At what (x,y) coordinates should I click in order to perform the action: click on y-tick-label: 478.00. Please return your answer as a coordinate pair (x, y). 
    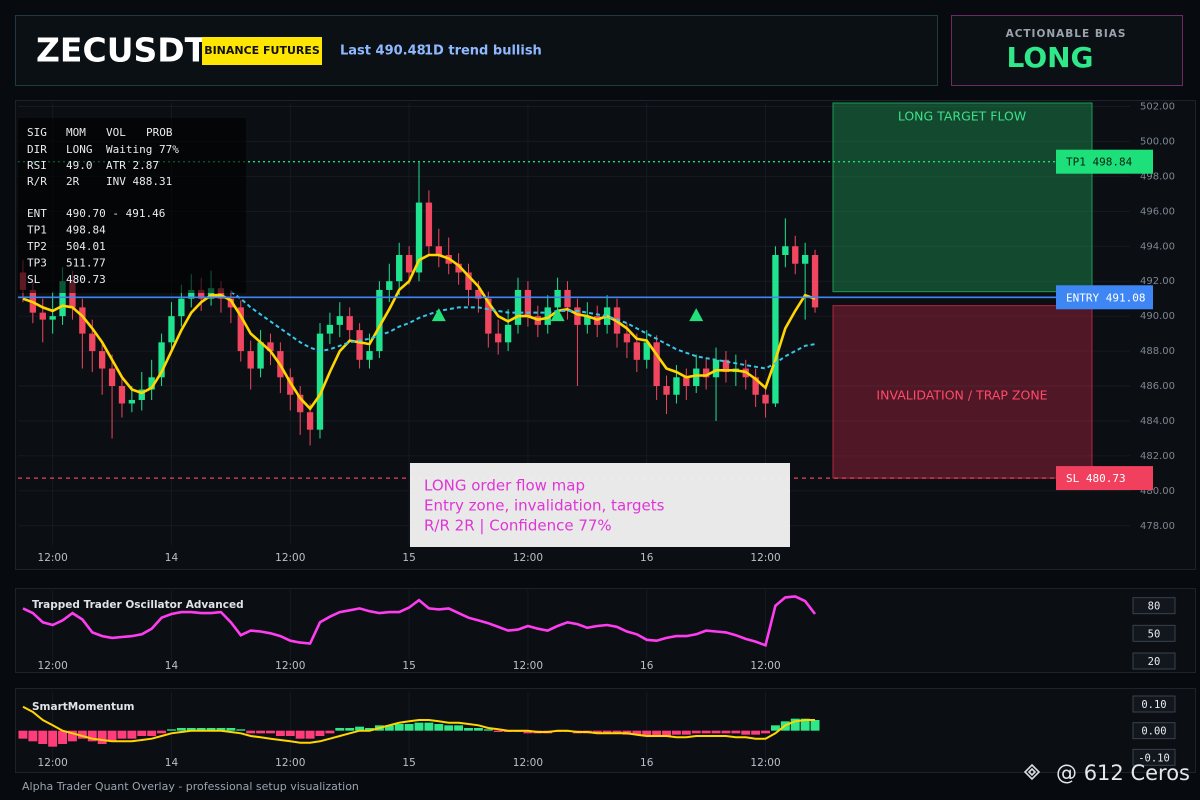
    Looking at the image, I should click on (1157, 526).